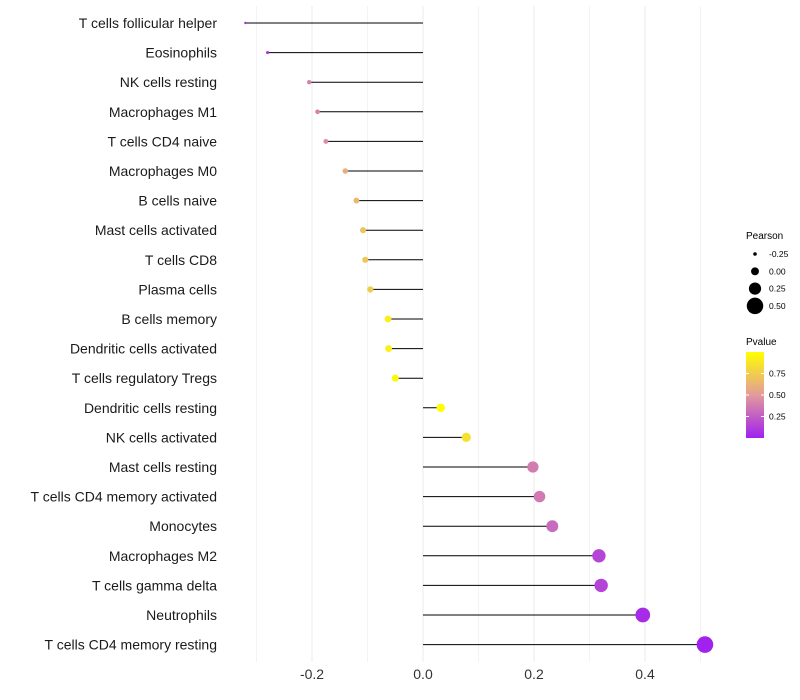 This screenshot has width=800, height=700. Describe the element at coordinates (777, 417) in the screenshot. I see `colorbar-label: 0.25` at that location.